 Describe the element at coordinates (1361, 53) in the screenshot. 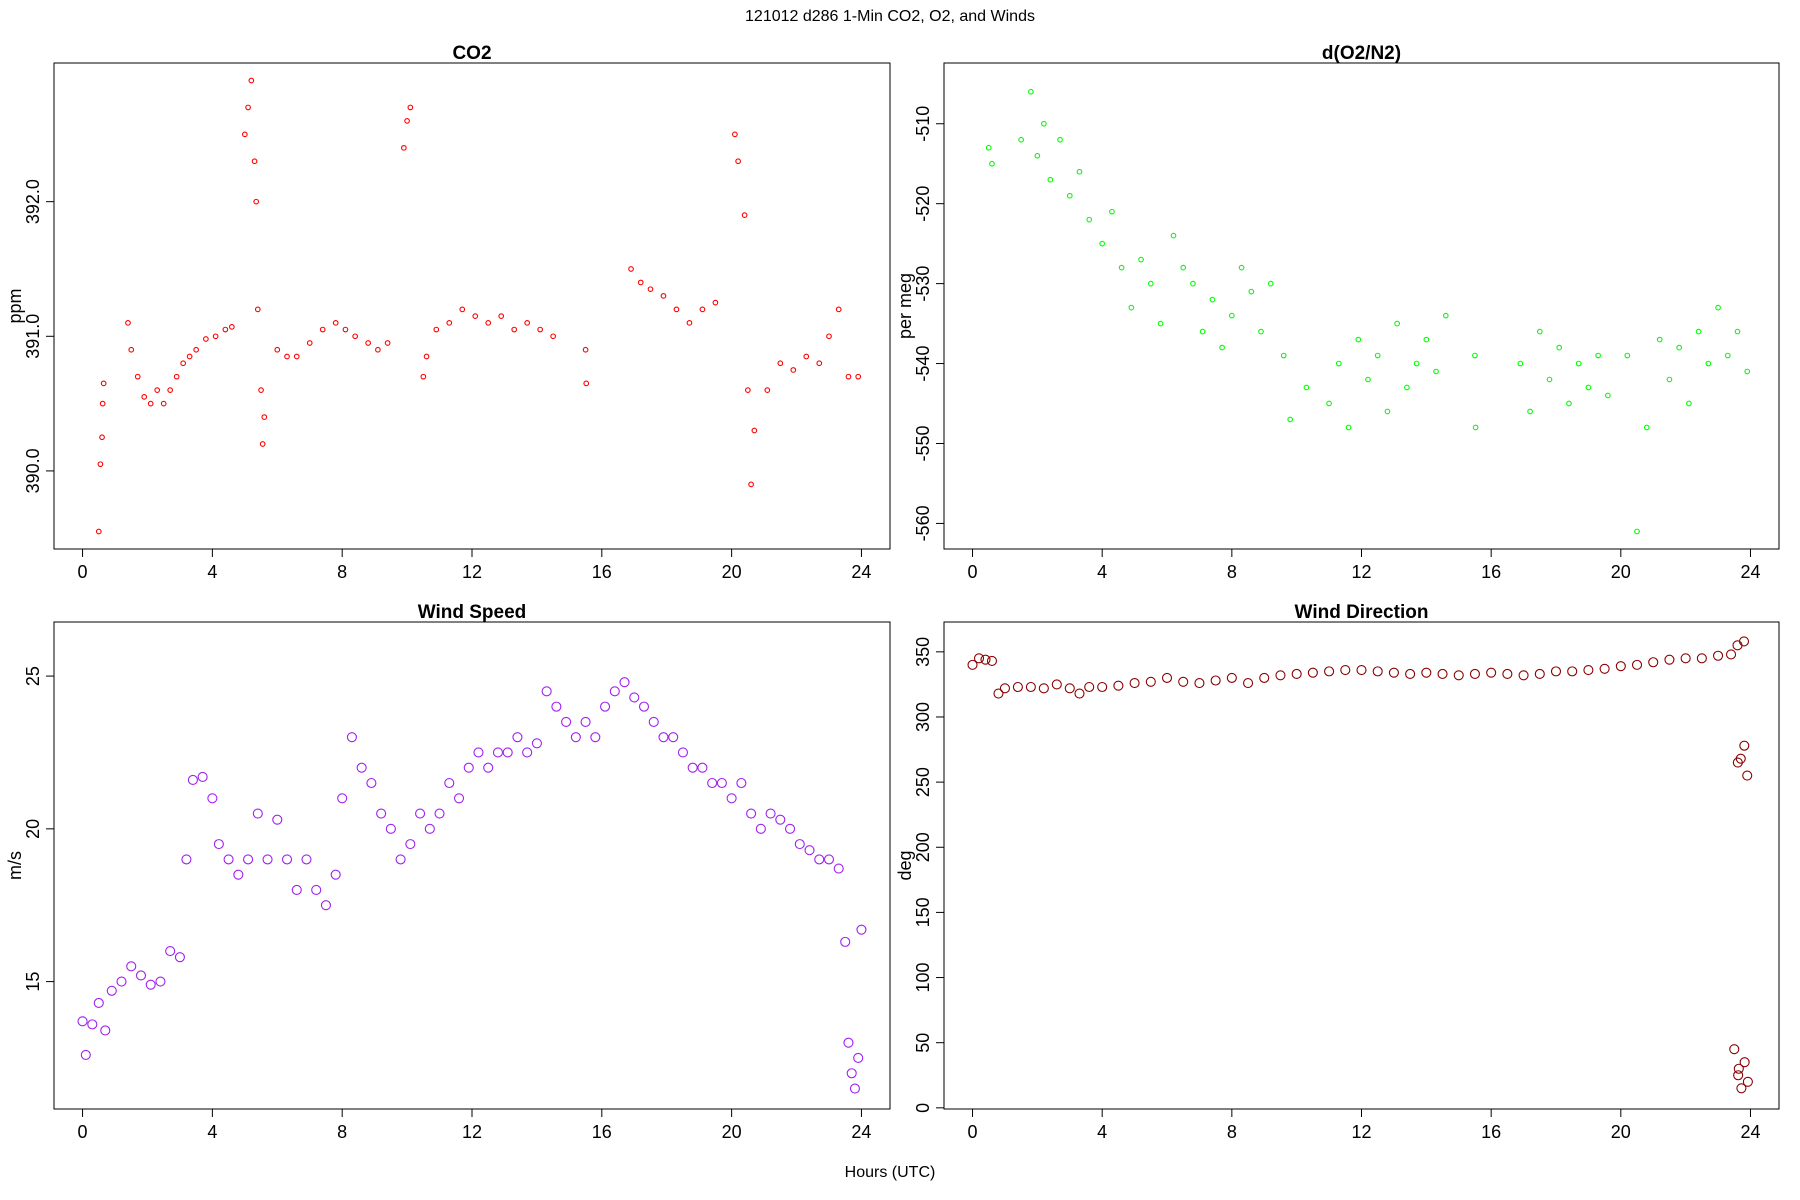

I see `panel-title: d(O2/N2)` at that location.